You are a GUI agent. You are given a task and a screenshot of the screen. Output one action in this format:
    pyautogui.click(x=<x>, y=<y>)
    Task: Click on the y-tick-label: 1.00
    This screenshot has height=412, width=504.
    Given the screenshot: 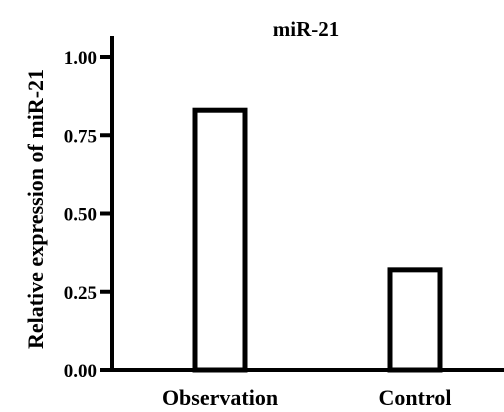 What is the action you would take?
    pyautogui.click(x=80, y=58)
    